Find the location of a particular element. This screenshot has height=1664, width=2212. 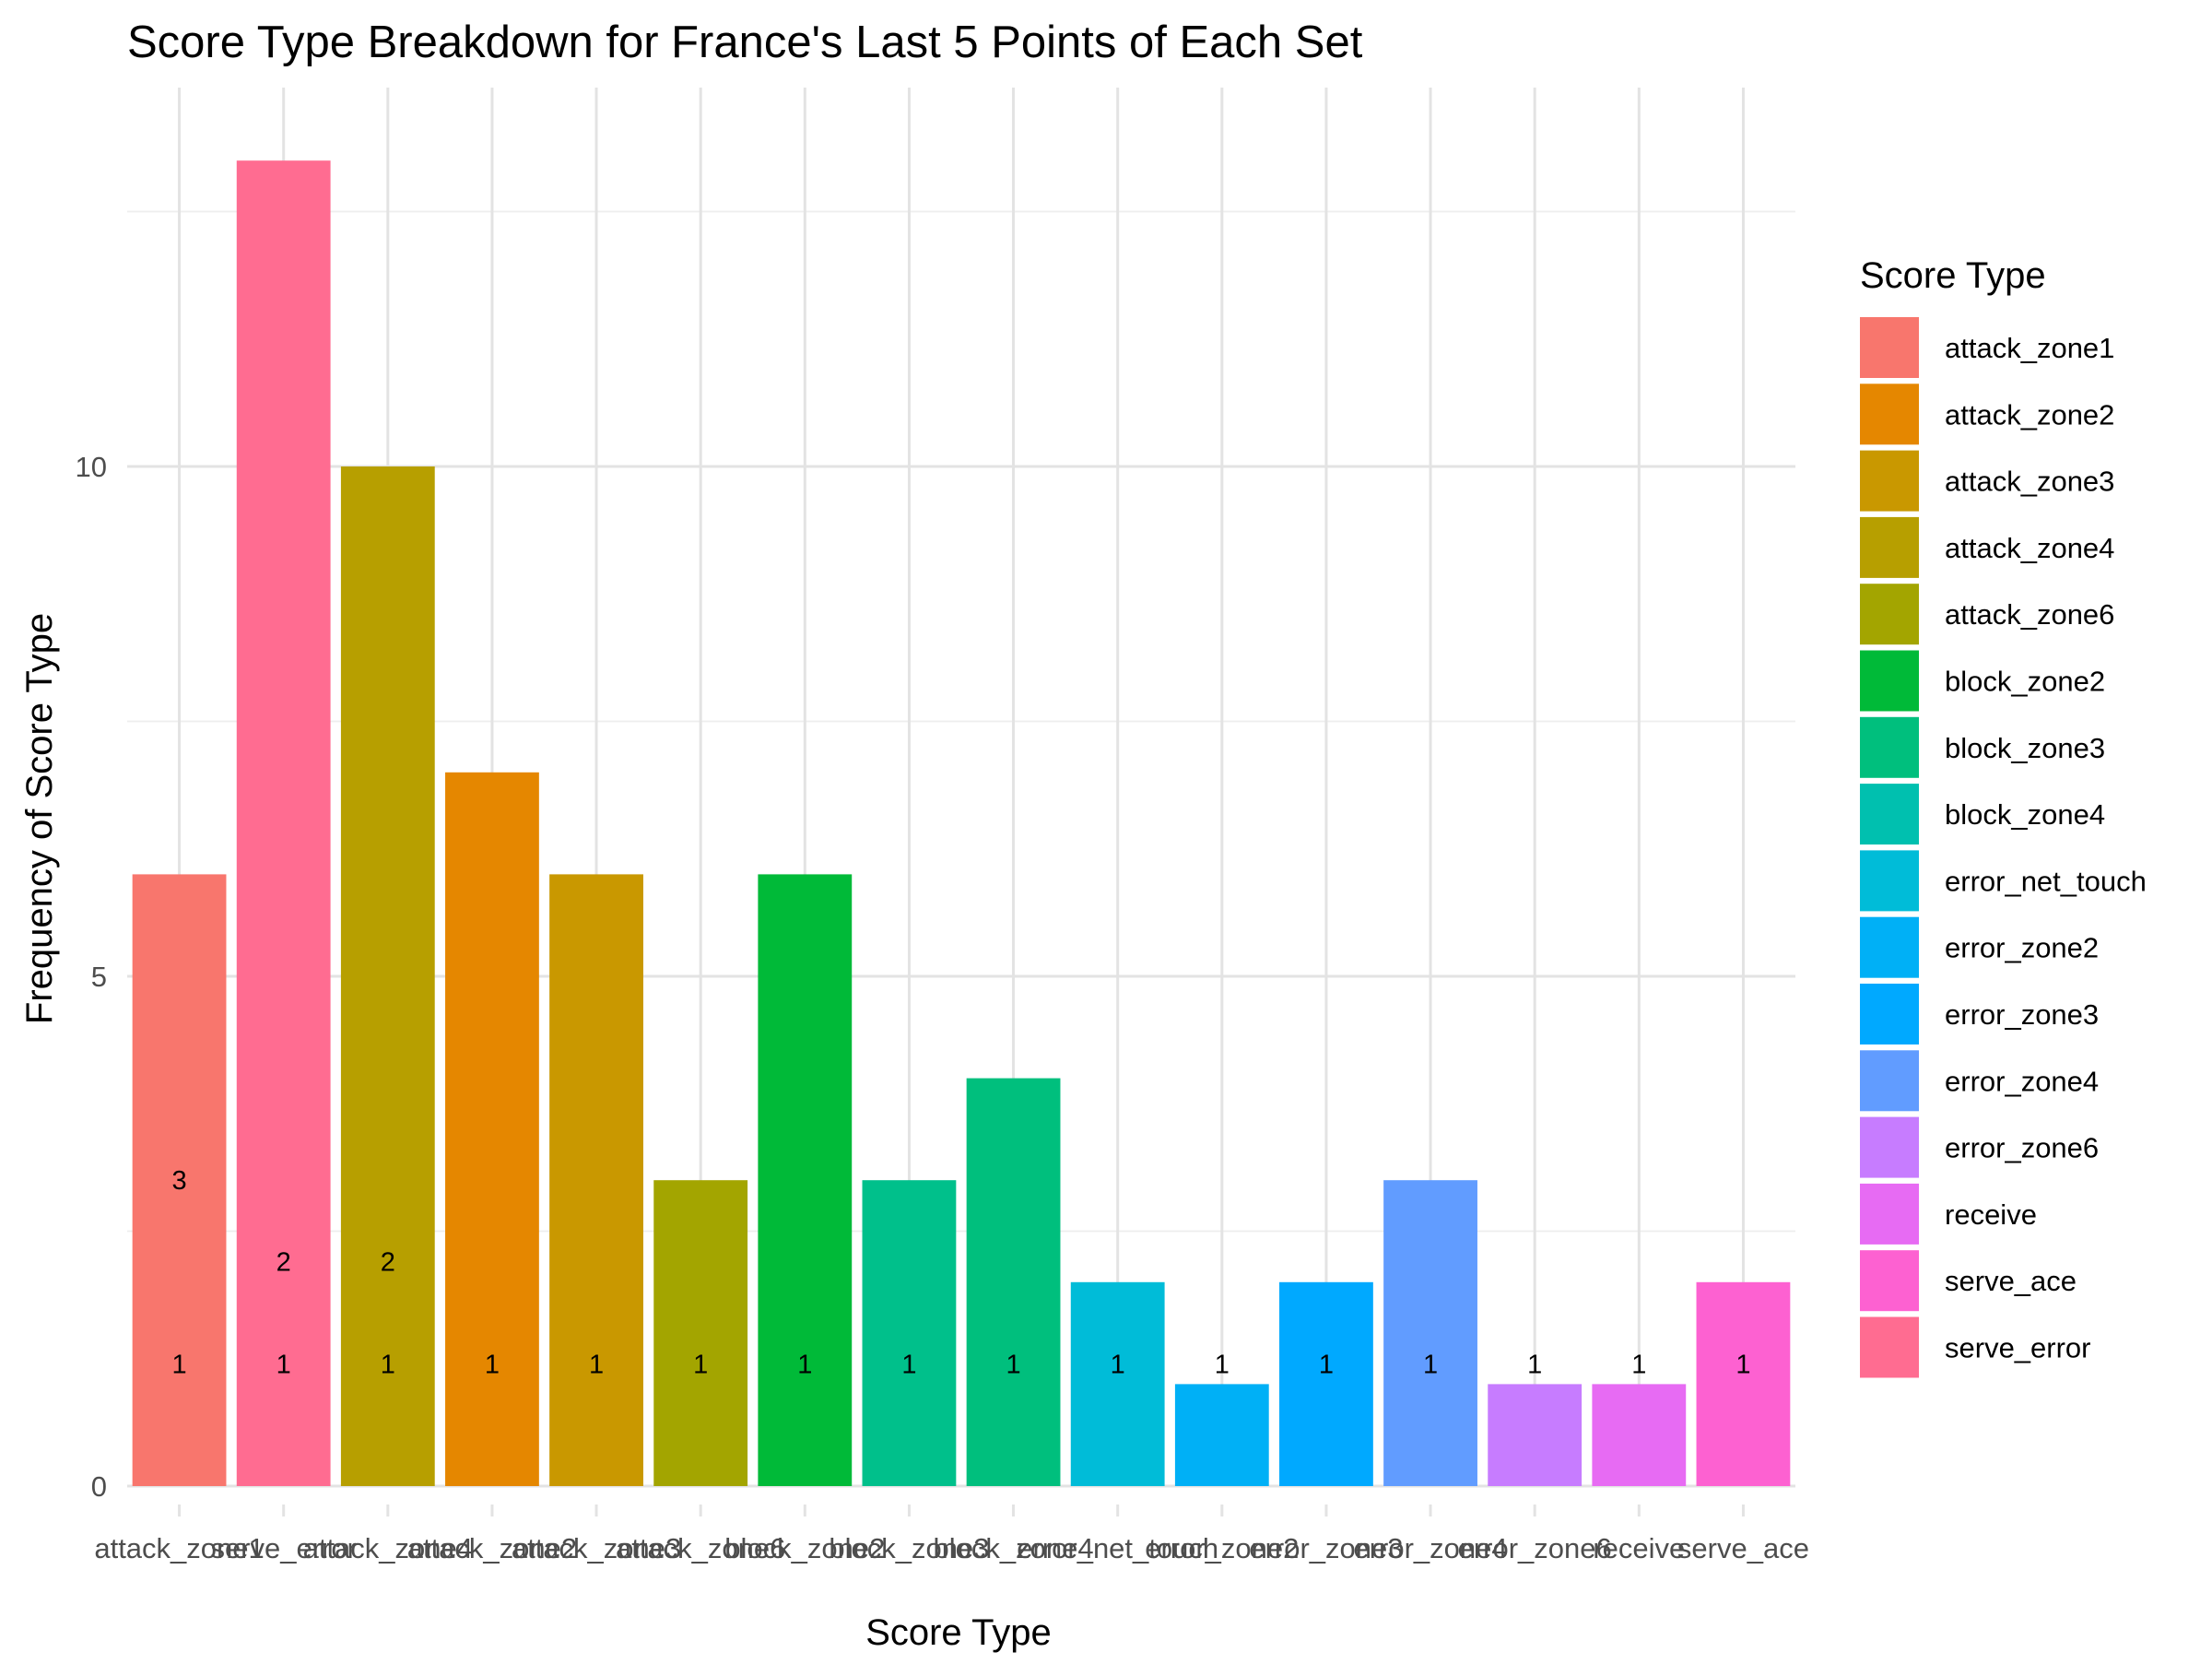

legend-label: serve_error is located at coordinates (2018, 1348).